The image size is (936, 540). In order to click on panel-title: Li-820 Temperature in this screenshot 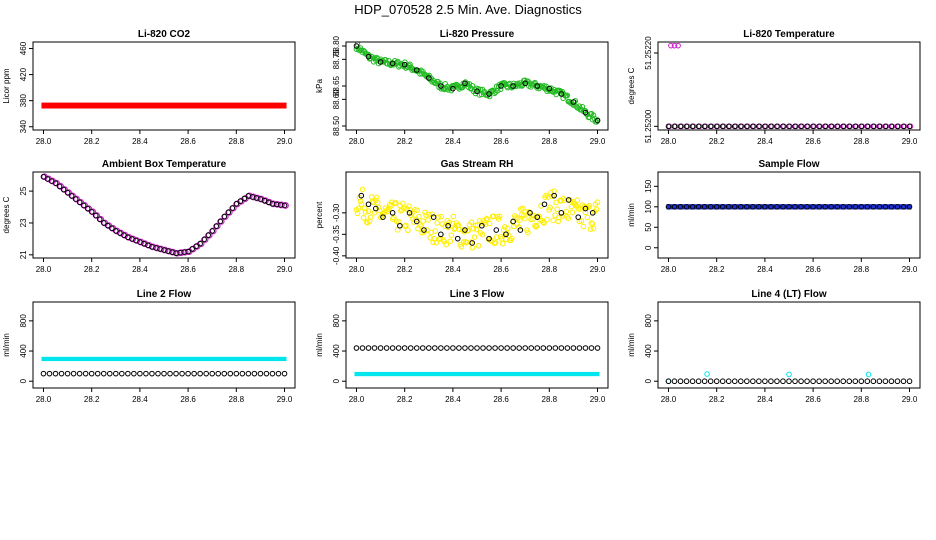, I will do `click(789, 34)`.